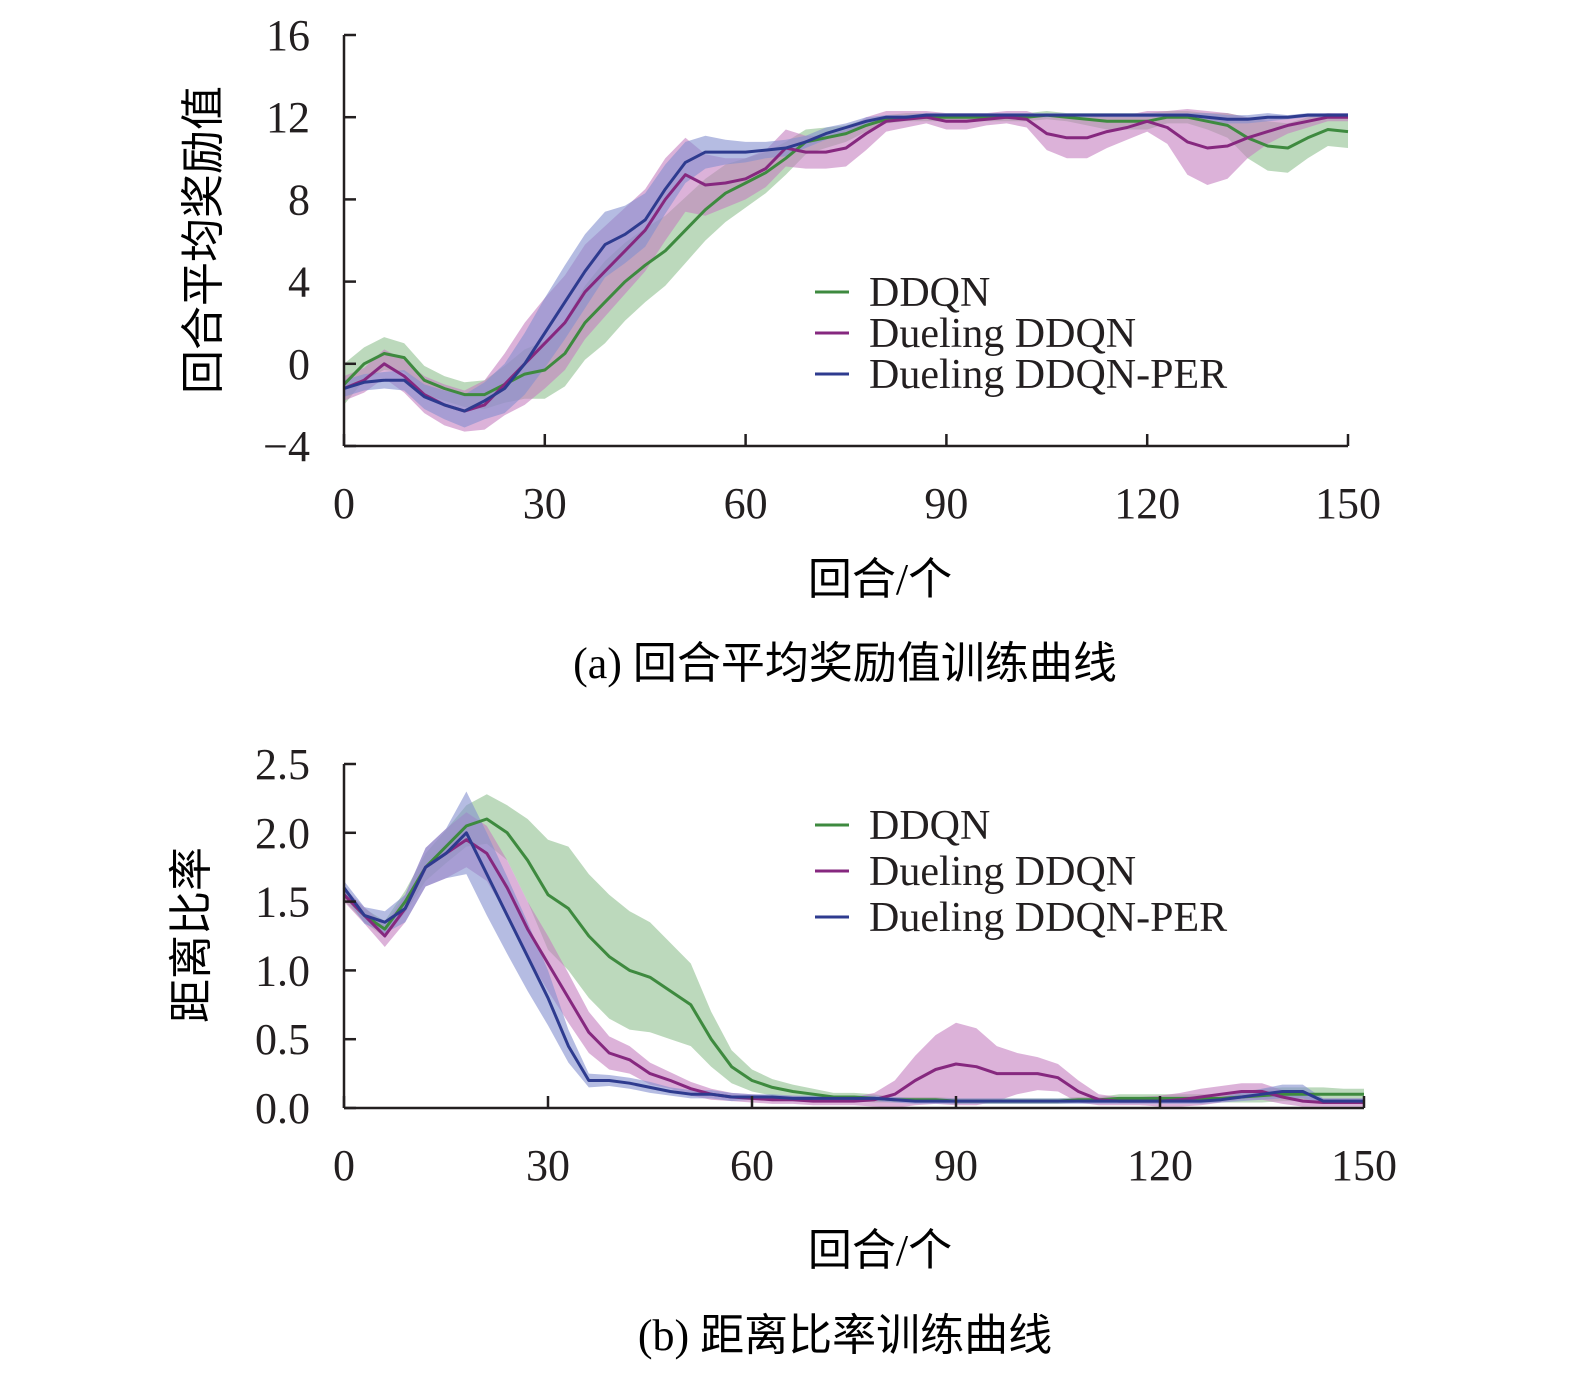 Image resolution: width=1575 pixels, height=1378 pixels. What do you see at coordinates (1364, 1165) in the screenshot?
I see `chart-b-xtick-label: 150` at bounding box center [1364, 1165].